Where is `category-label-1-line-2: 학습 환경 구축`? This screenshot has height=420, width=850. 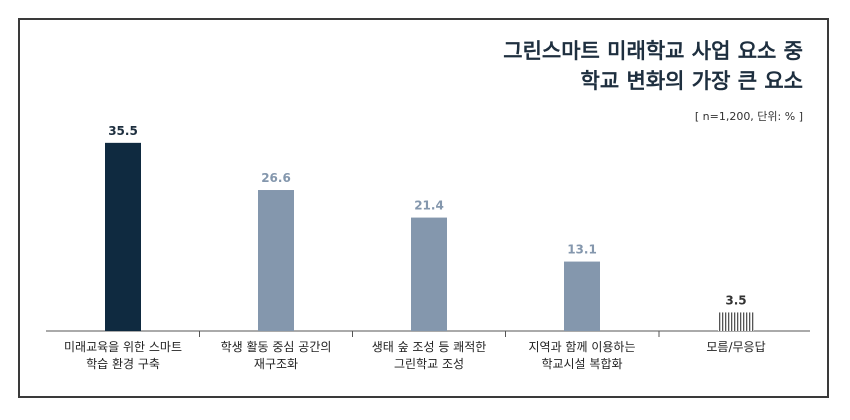
category-label-1-line-2: 학습 환경 구축 is located at coordinates (123, 364).